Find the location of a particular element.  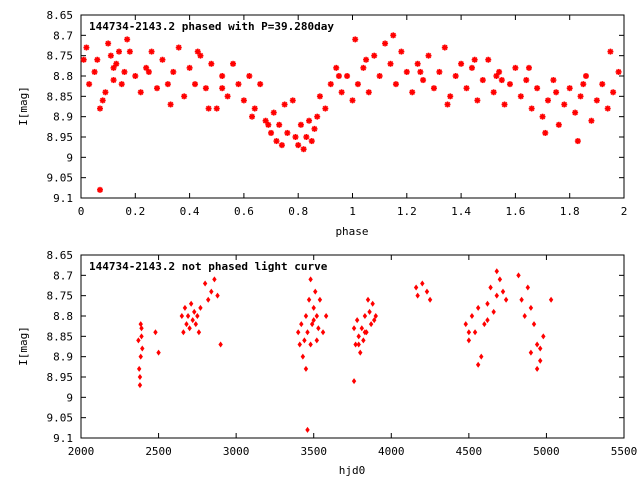

x-tick-label: 0.4 is located at coordinates (190, 211).